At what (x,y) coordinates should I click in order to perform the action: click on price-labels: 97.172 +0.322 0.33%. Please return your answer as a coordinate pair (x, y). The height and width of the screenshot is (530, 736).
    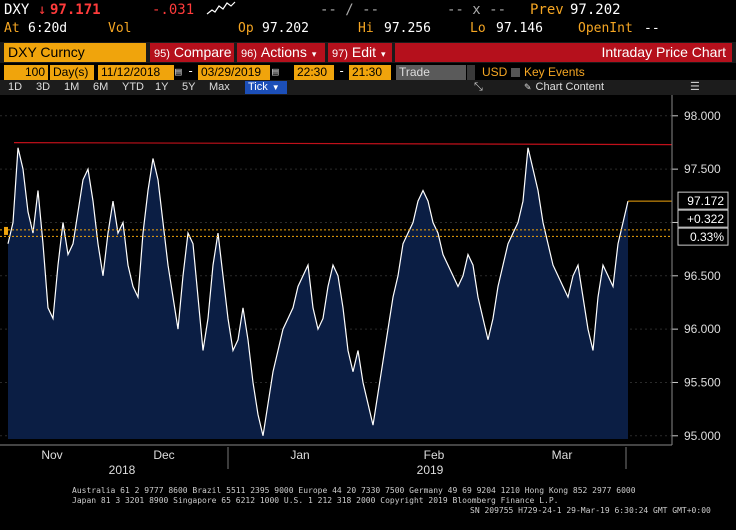
    Looking at the image, I should click on (703, 218).